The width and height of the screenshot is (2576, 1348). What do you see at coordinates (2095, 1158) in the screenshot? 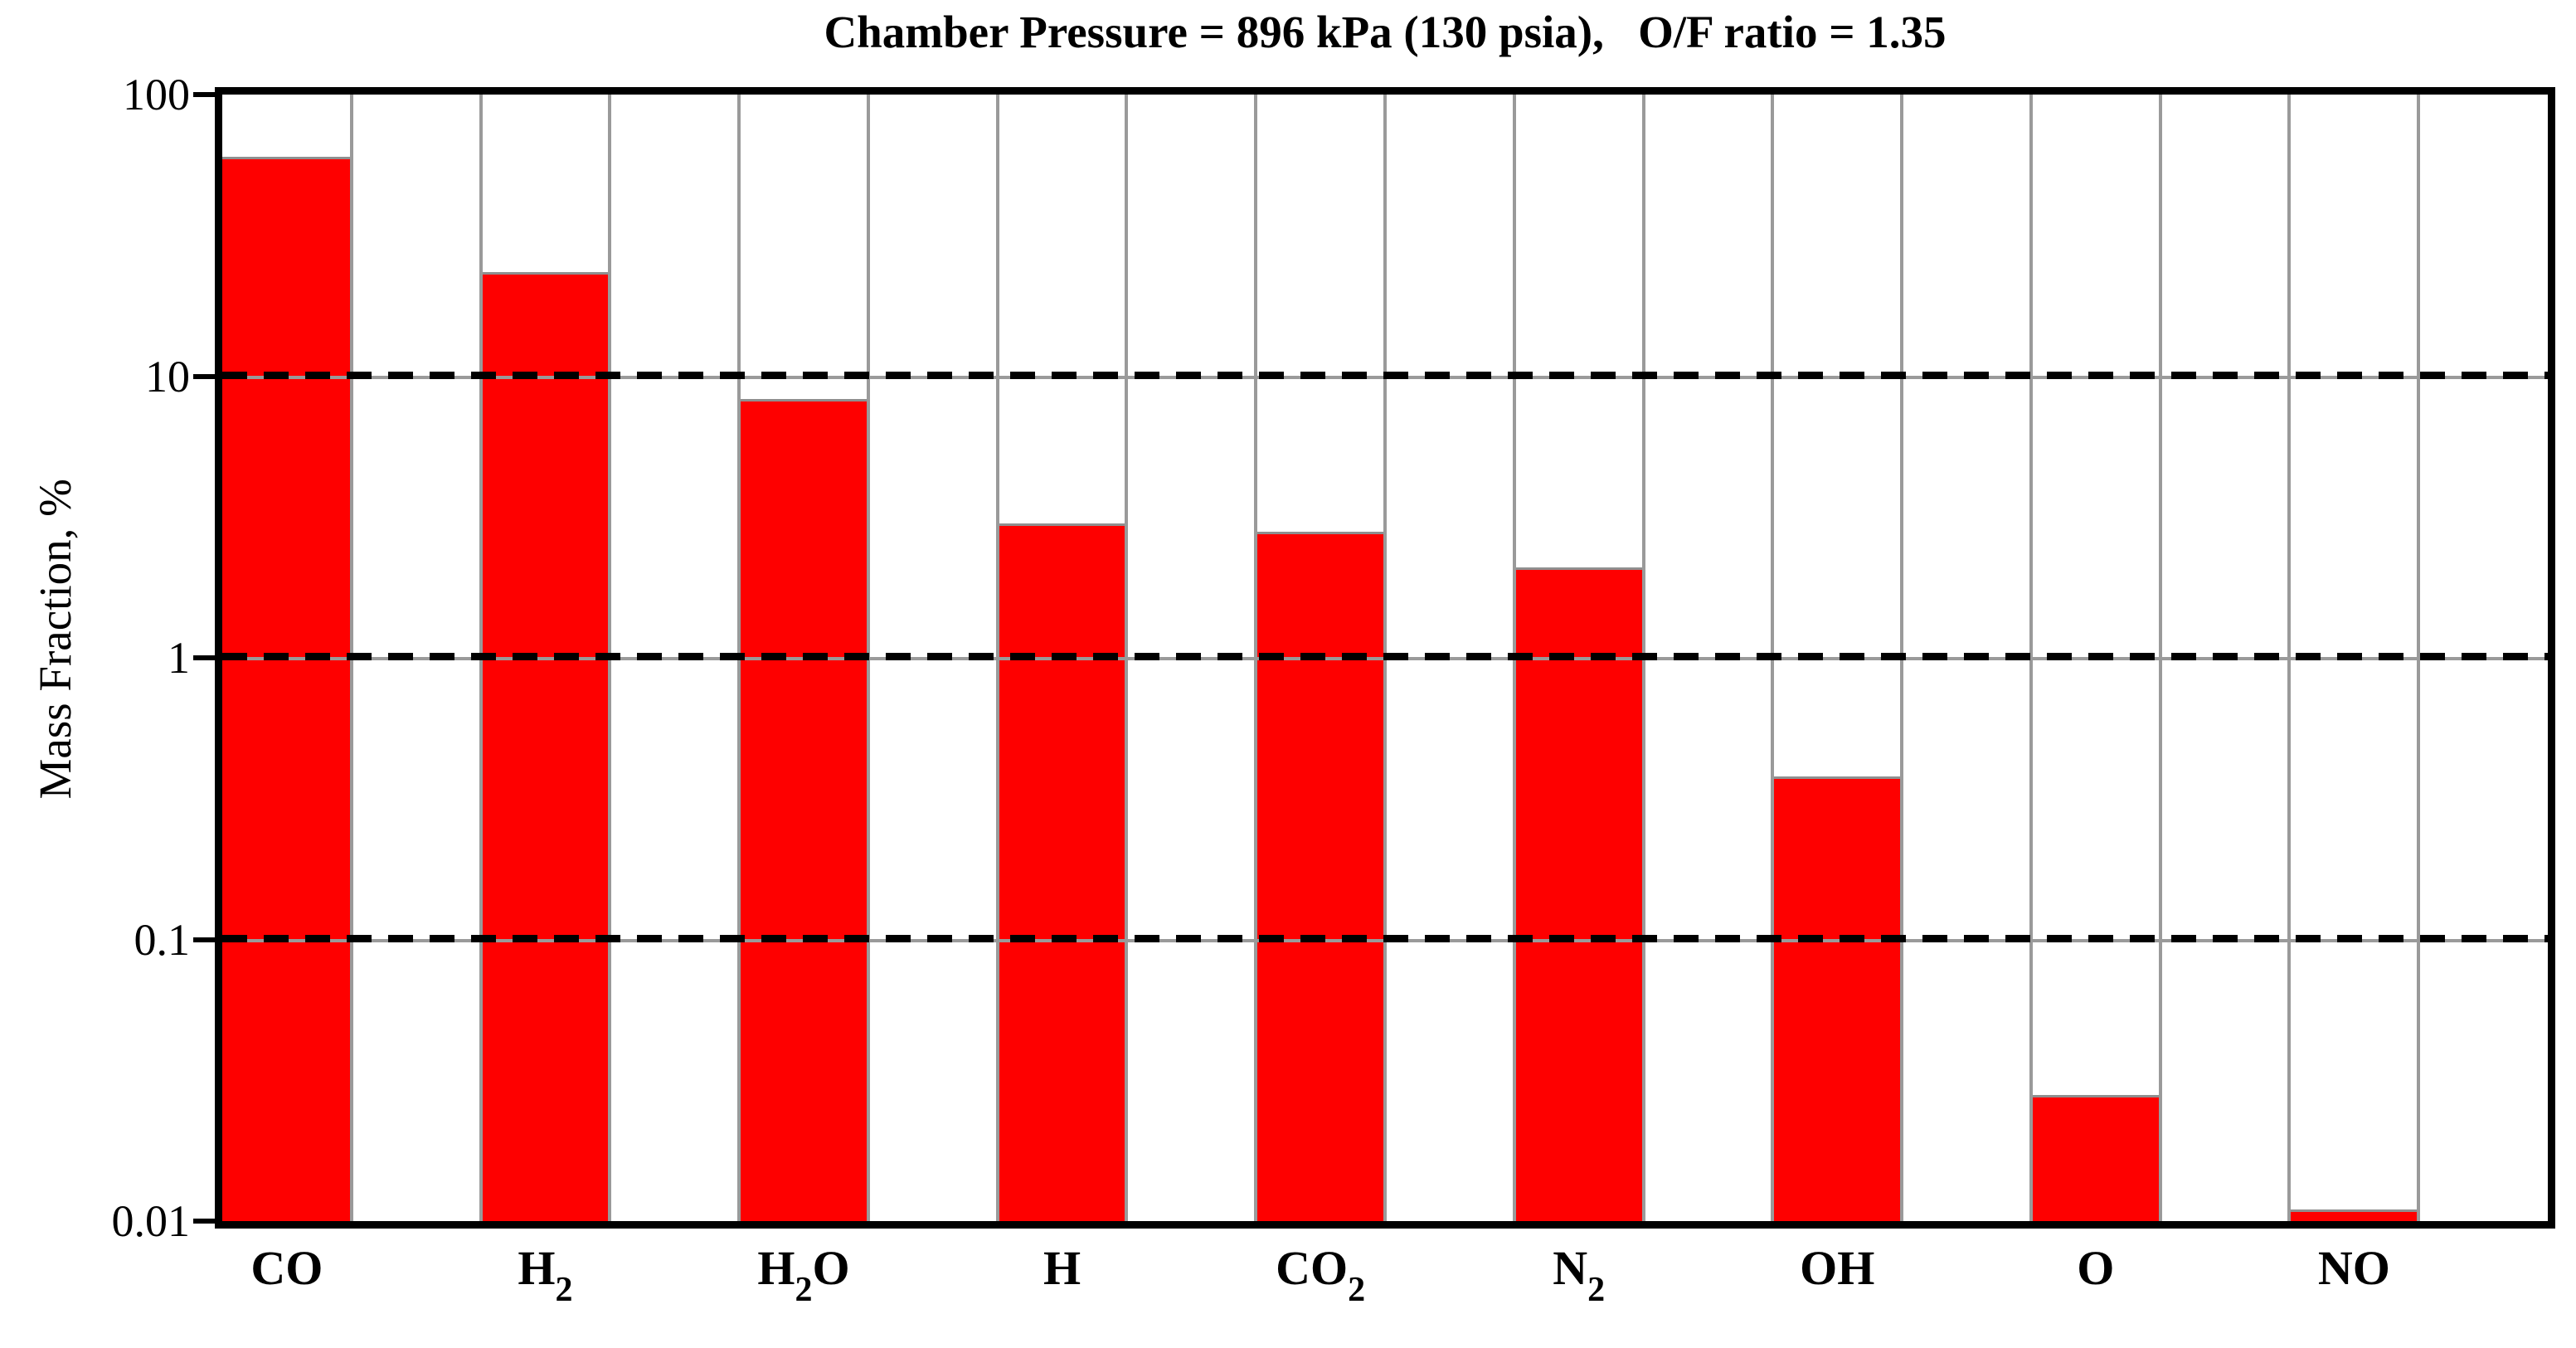
I see `bar-O` at bounding box center [2095, 1158].